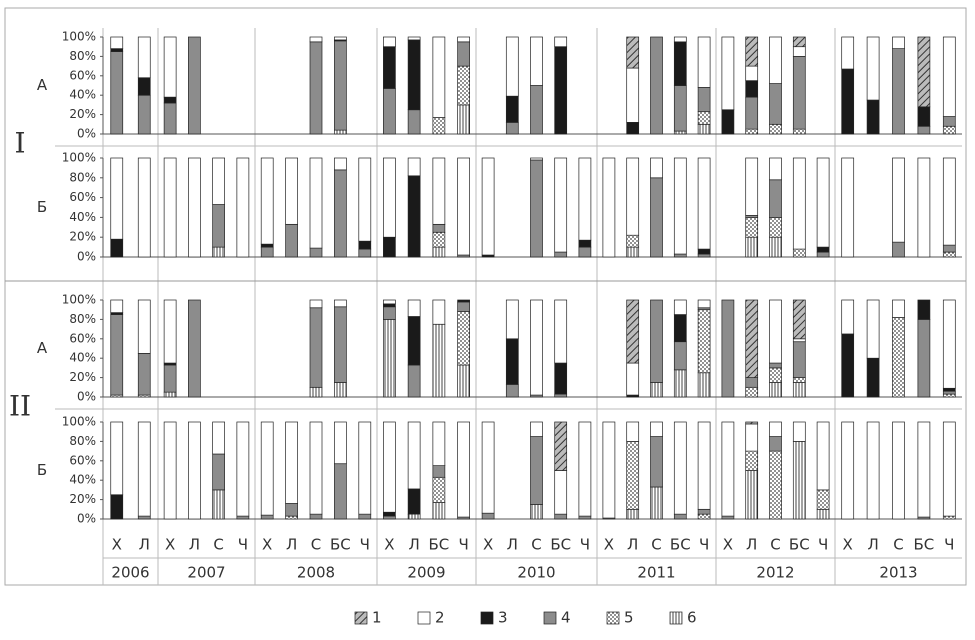  What do you see at coordinates (82, 217) in the screenshot?
I see `y-tick-label: 40%` at bounding box center [82, 217].